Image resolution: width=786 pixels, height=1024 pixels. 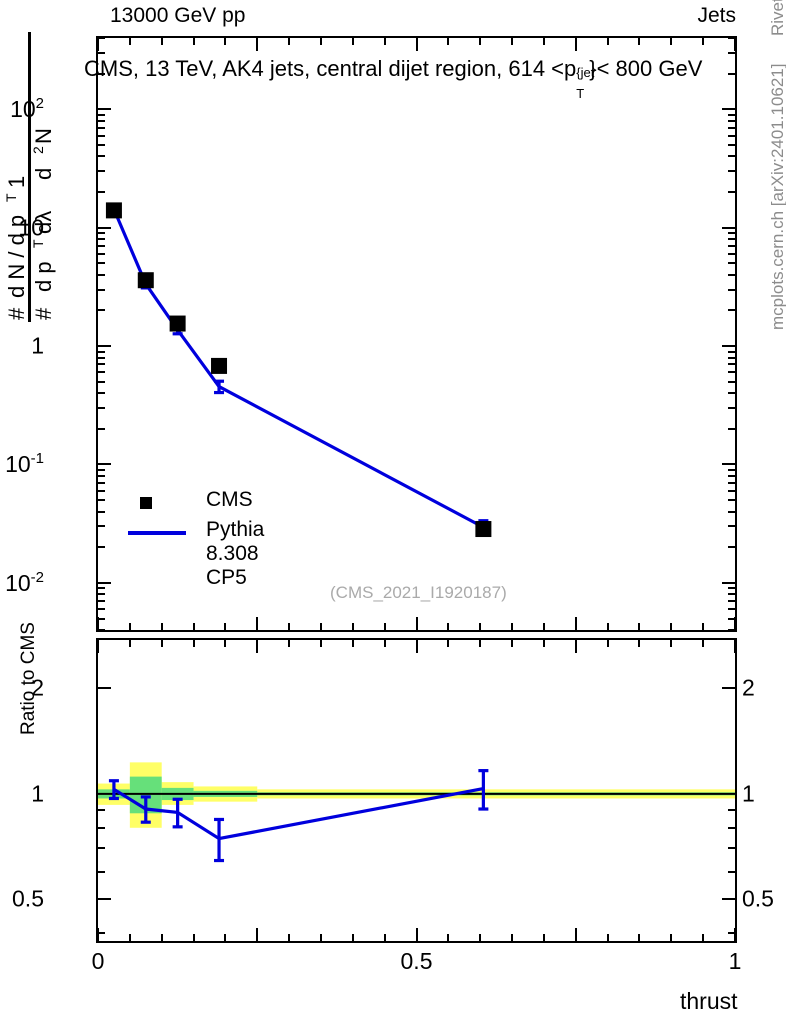 I want to click on legend-label-mc: Pythia 8.308 CP5, so click(x=235, y=553).